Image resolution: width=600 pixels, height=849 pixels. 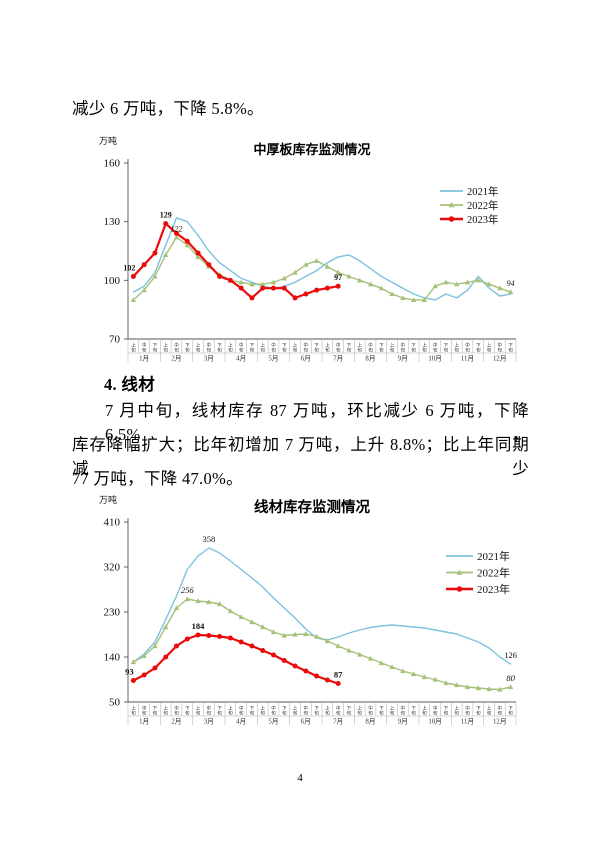 What do you see at coordinates (108, 499) in the screenshot?
I see `y-axis-unit-label: 万吨` at bounding box center [108, 499].